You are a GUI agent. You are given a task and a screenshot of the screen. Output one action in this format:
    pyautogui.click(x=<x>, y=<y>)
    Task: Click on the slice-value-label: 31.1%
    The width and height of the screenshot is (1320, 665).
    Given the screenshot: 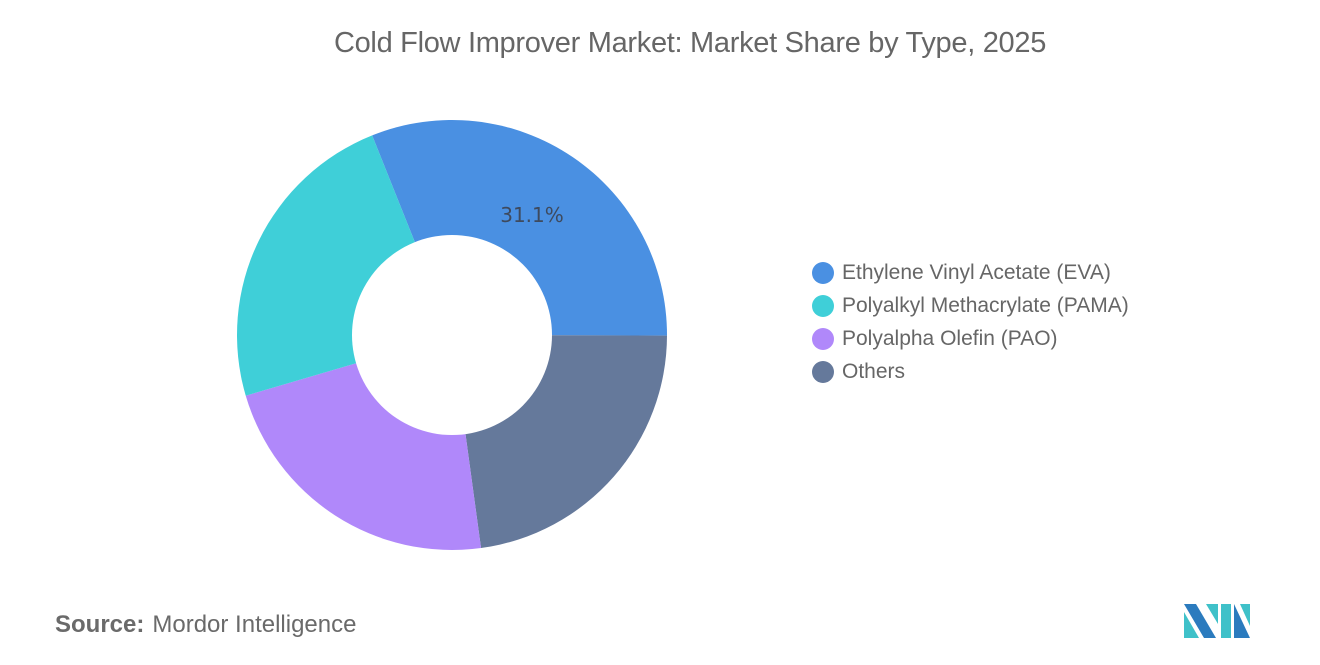 What is the action you would take?
    pyautogui.click(x=532, y=215)
    